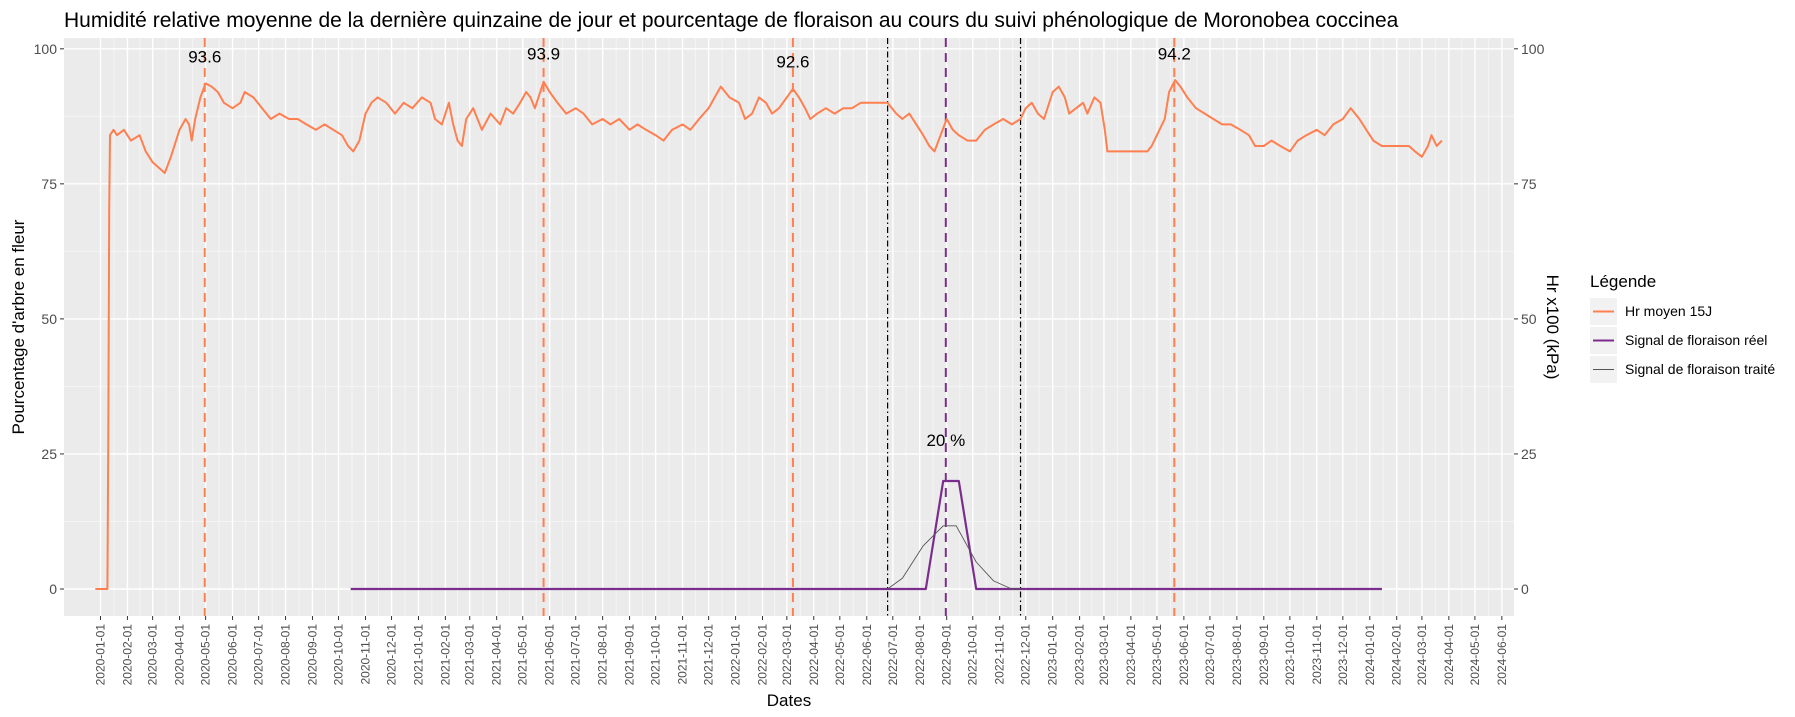 The width and height of the screenshot is (1795, 717). I want to click on x-tick-label: 2023-04-01, so click(1131, 655).